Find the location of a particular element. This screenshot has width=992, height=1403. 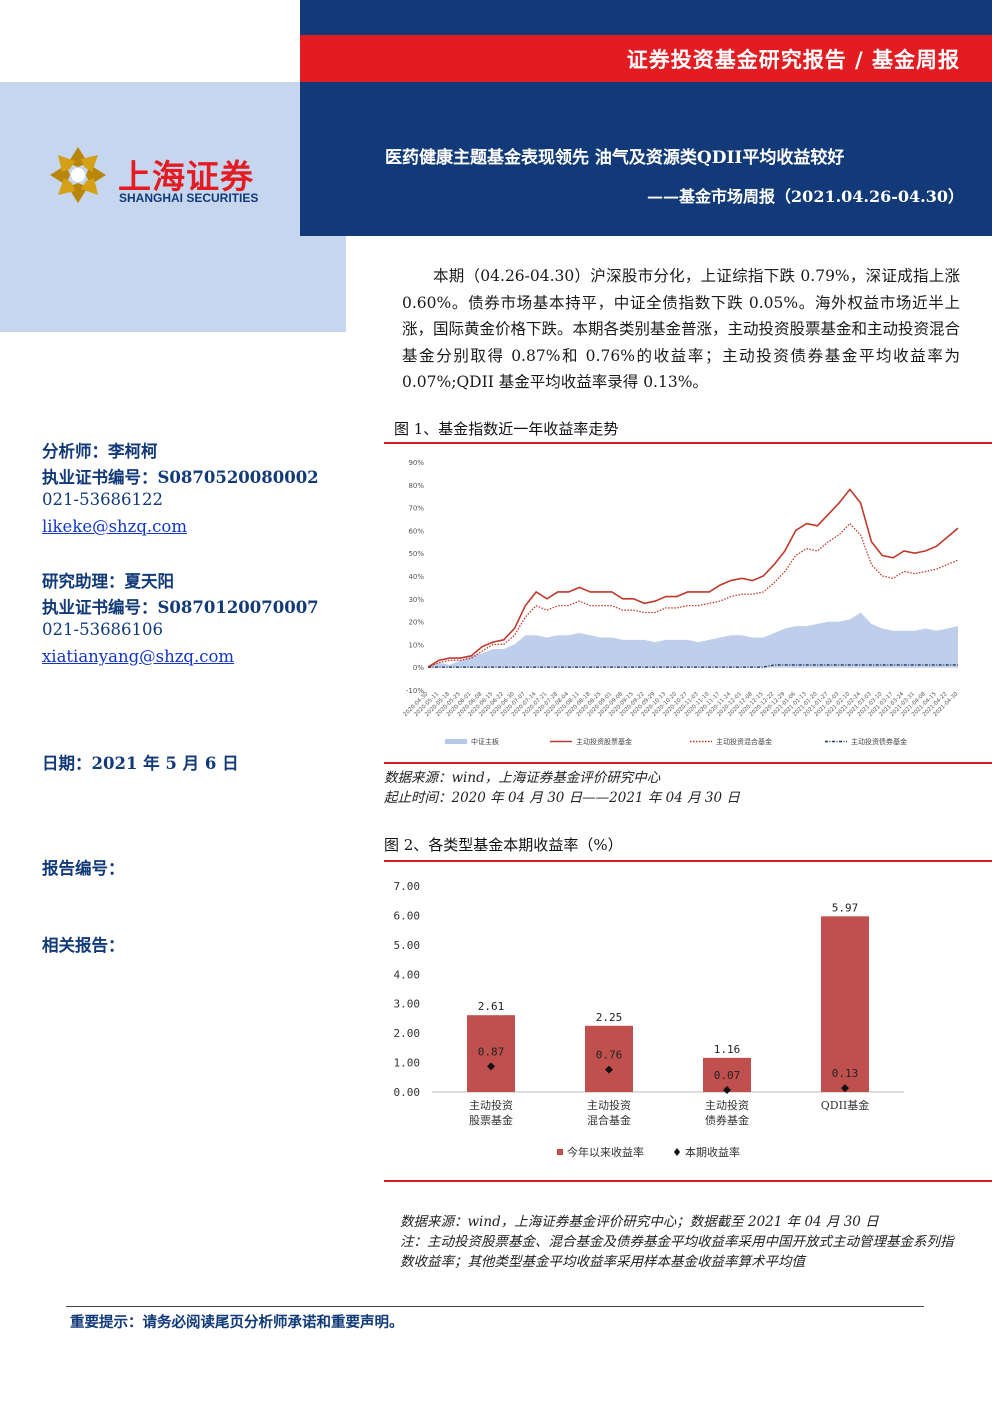

assistant-phone: 021-53686106 is located at coordinates (103, 629).